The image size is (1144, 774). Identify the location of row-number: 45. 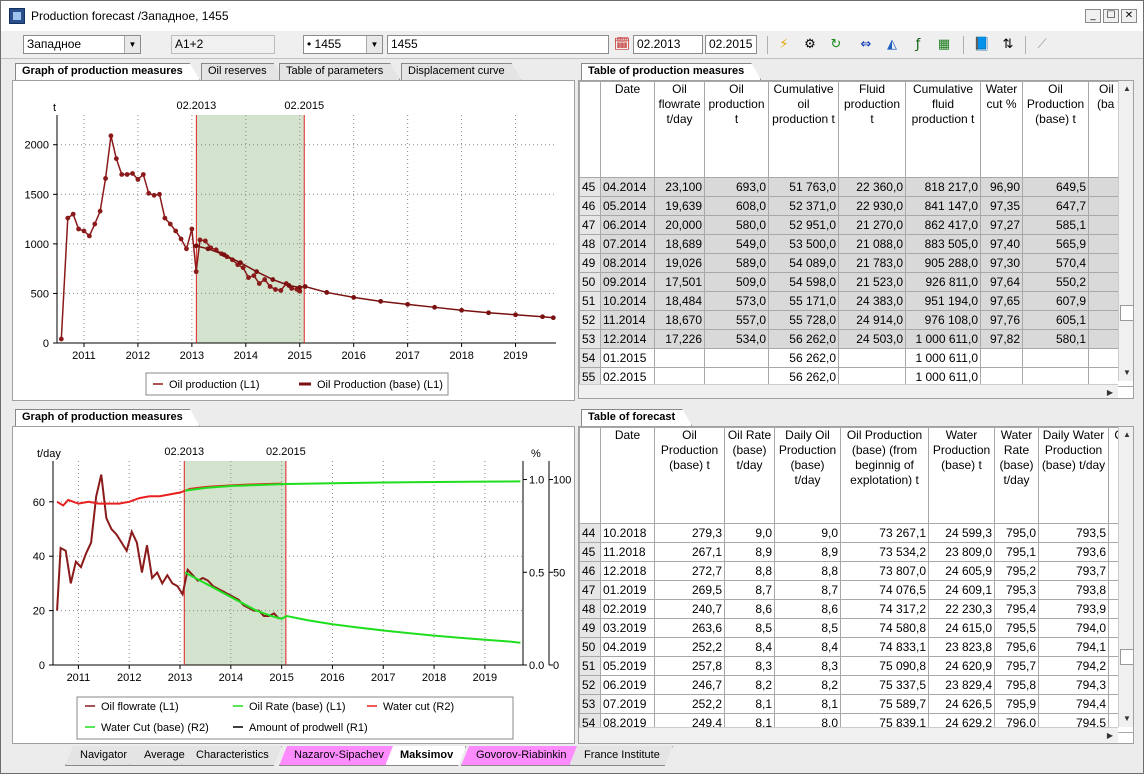
(590, 187).